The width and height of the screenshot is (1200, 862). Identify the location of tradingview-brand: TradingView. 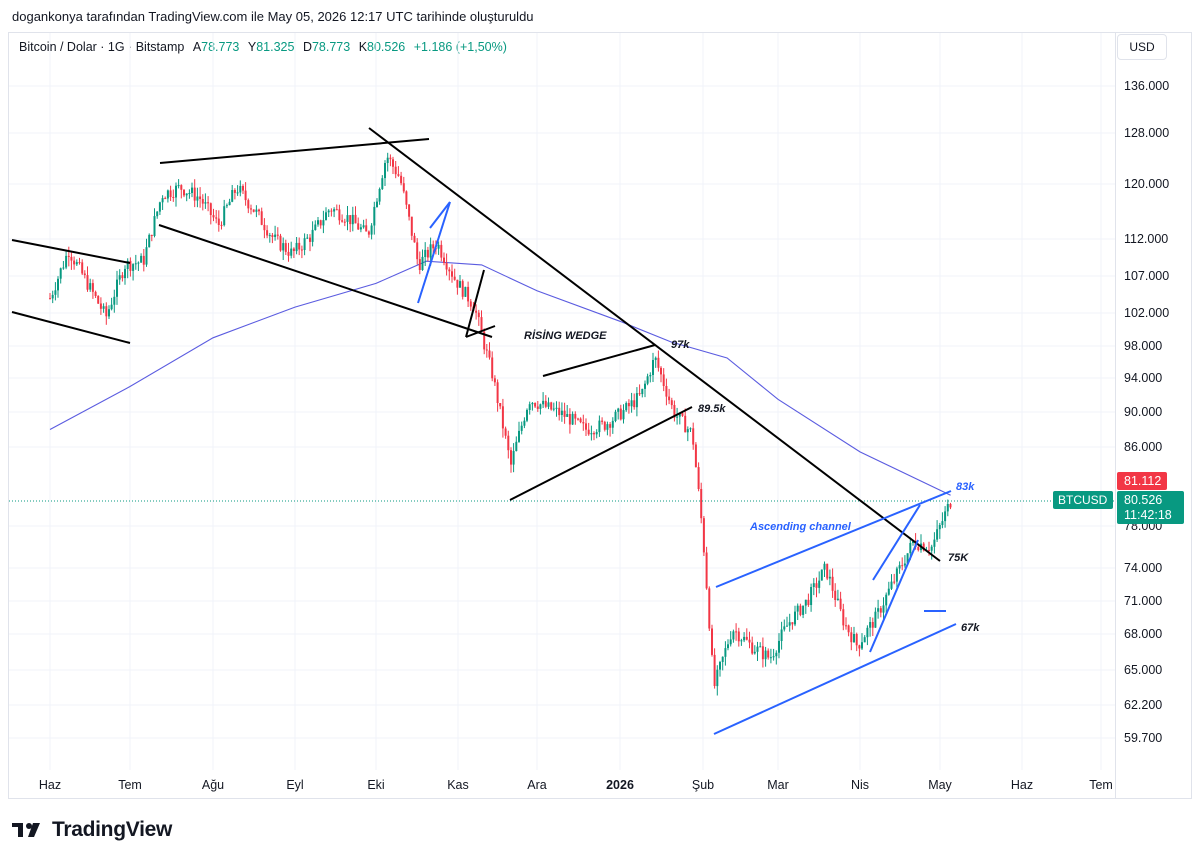
(92, 830).